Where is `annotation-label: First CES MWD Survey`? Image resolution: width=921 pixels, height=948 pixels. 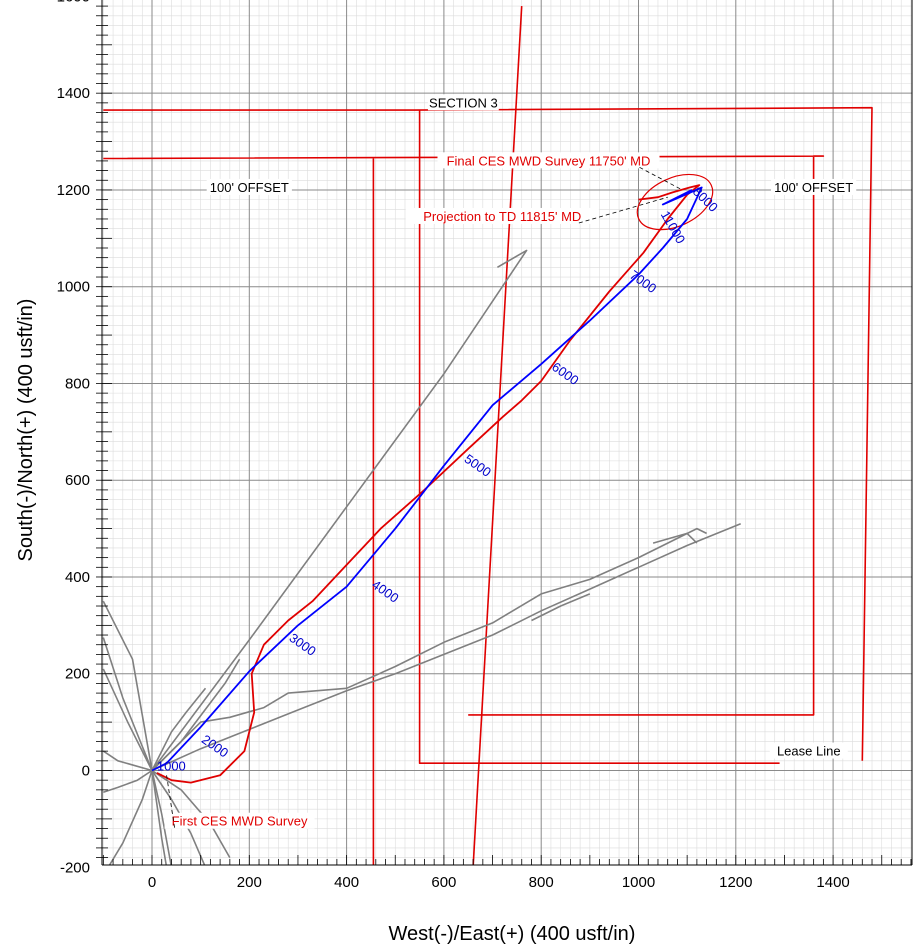
annotation-label: First CES MWD Survey is located at coordinates (240, 821).